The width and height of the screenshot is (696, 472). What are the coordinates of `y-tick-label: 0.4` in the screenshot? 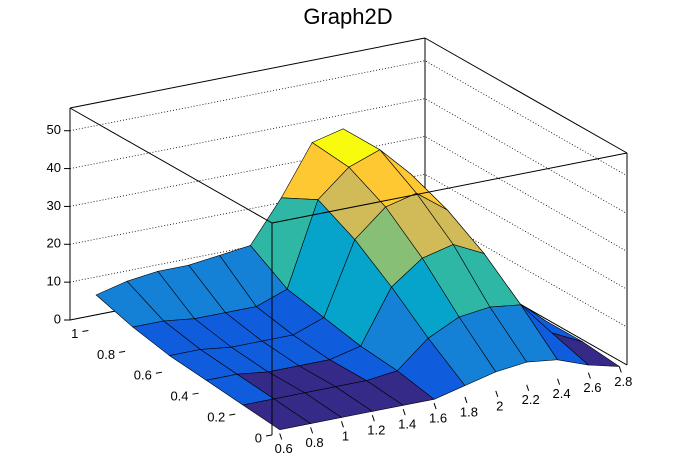 It's located at (179, 396).